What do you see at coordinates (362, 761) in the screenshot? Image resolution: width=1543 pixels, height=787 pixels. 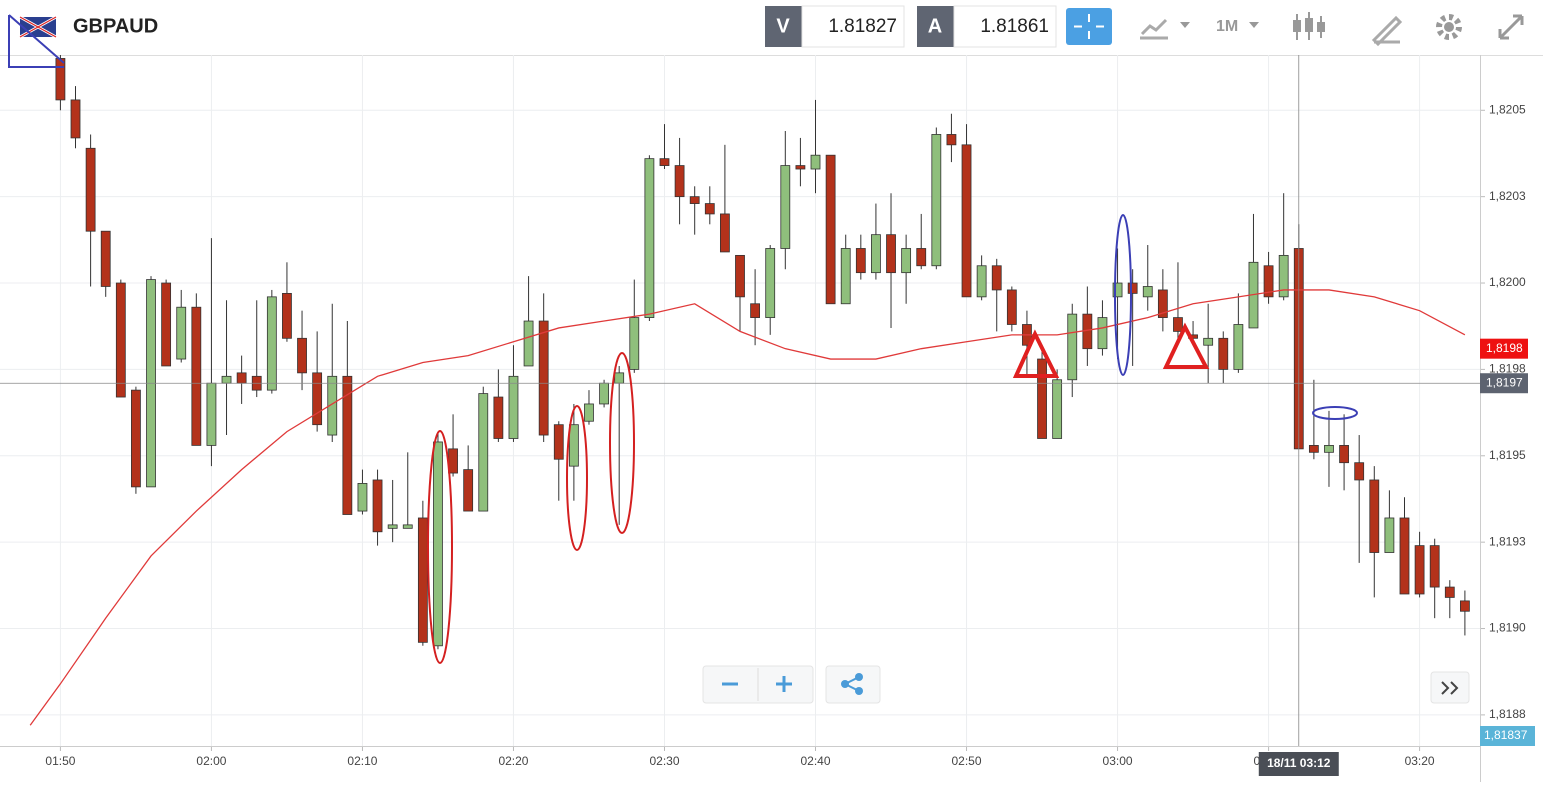 I see `x-tick-label: 02:10` at bounding box center [362, 761].